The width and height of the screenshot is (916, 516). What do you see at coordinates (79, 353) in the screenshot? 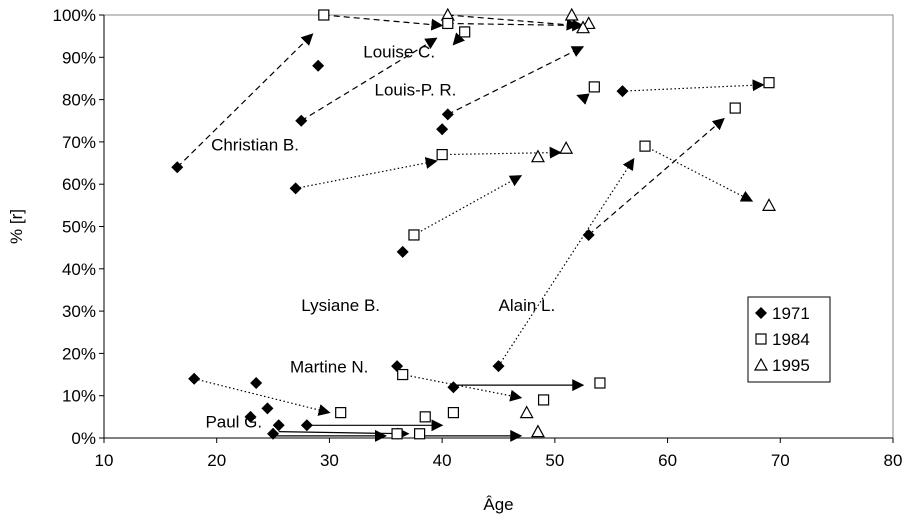
I see `y-tick-label: 20%` at bounding box center [79, 353].